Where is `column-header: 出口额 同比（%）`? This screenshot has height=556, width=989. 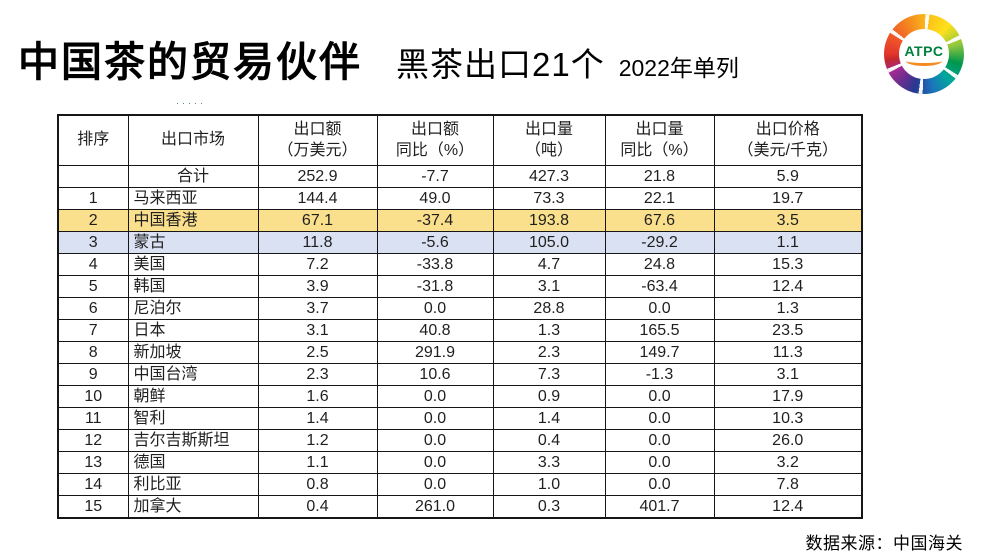
column-header: 出口额 同比（%） is located at coordinates (435, 140).